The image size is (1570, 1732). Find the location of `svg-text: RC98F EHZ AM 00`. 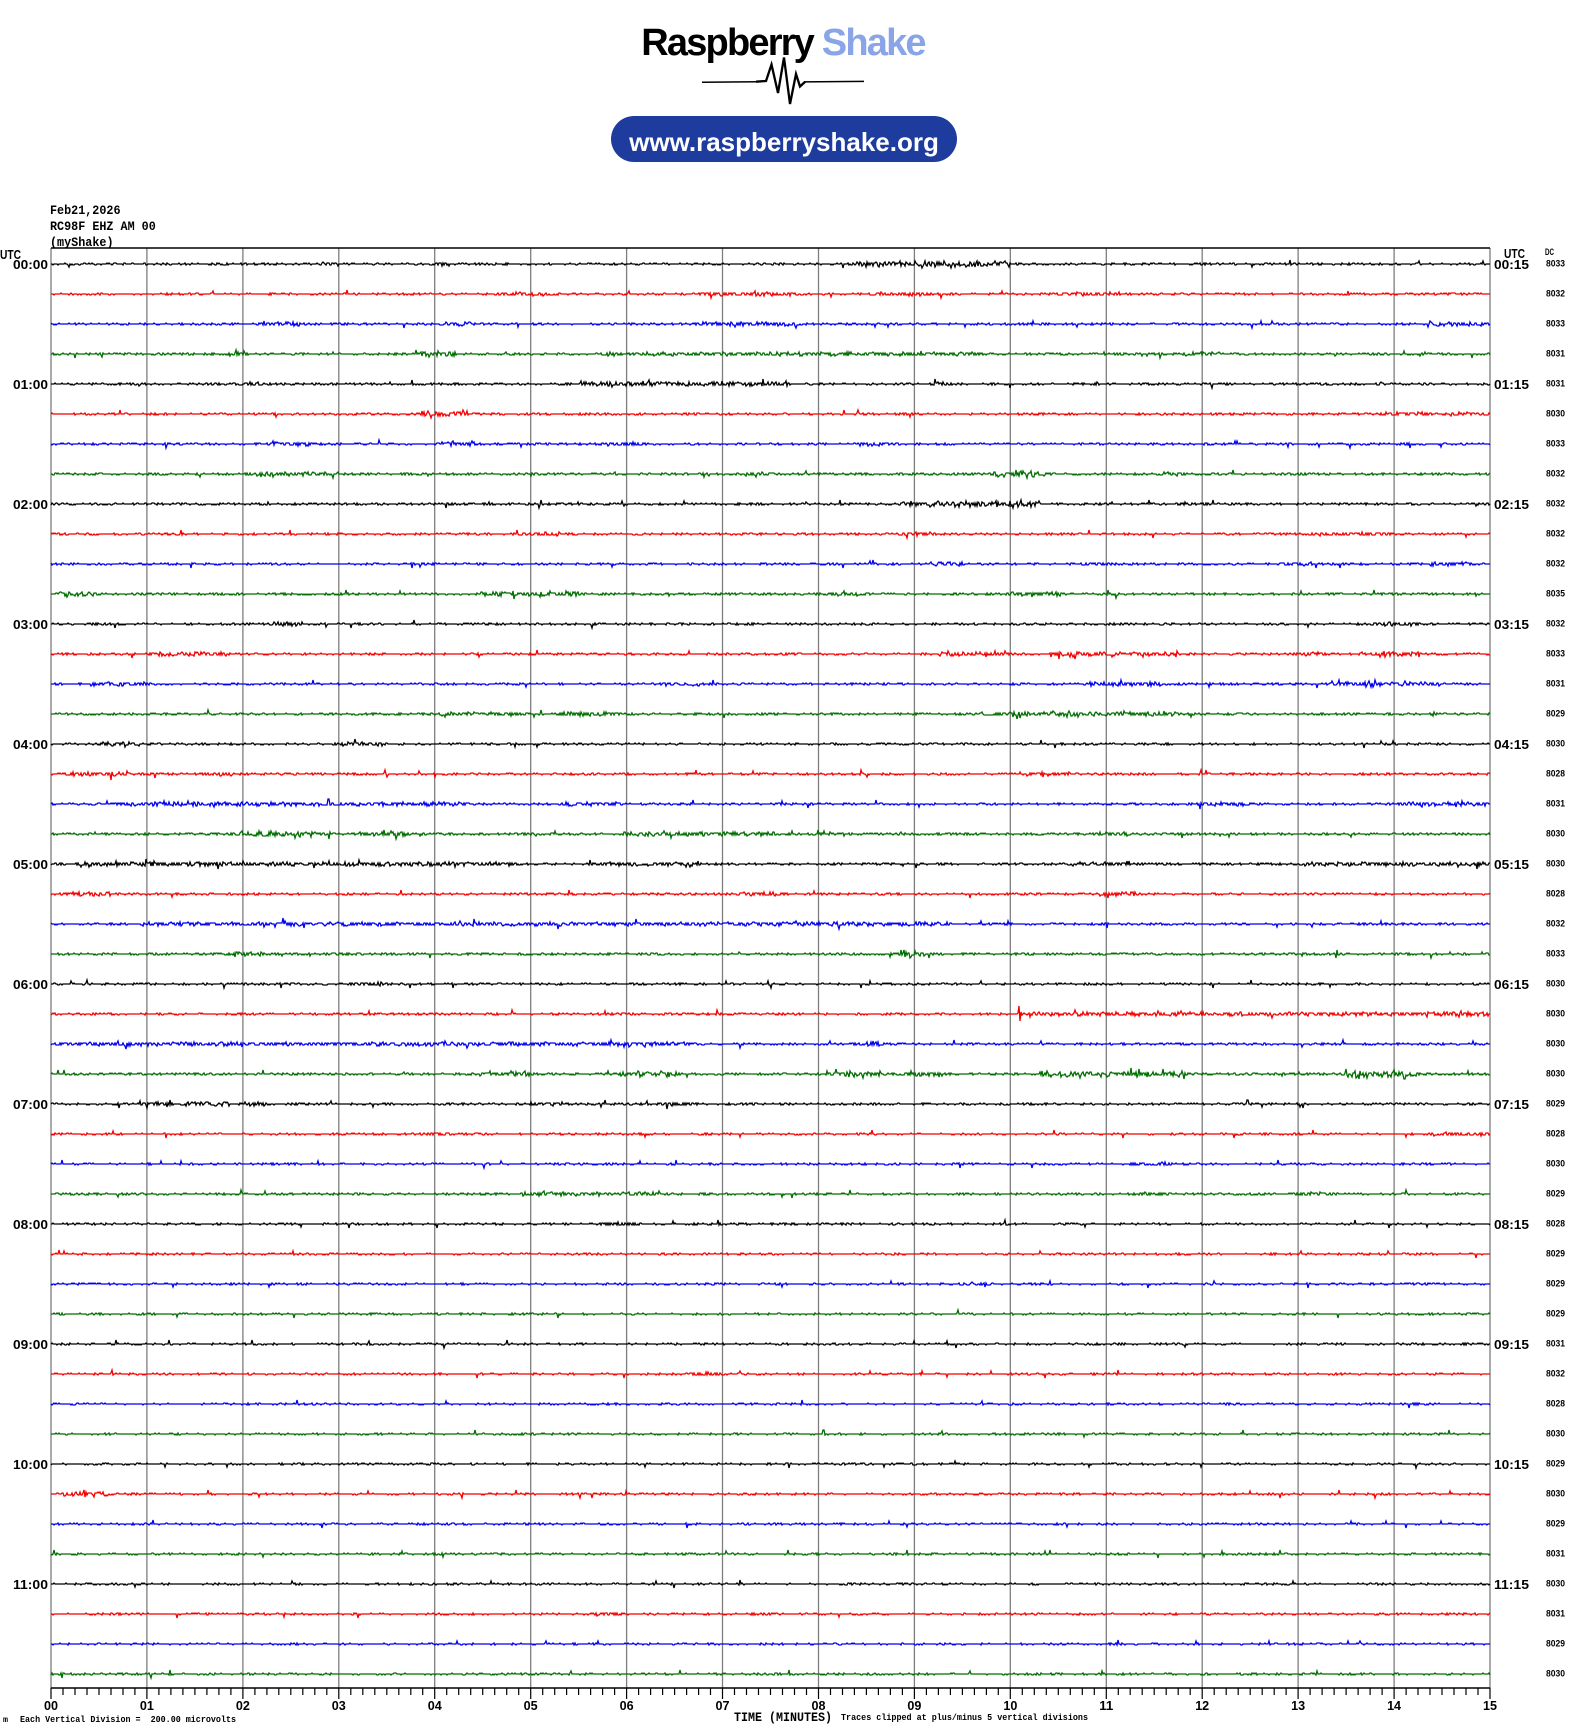

svg-text: RC98F EHZ AM 00 is located at coordinates (103, 226).